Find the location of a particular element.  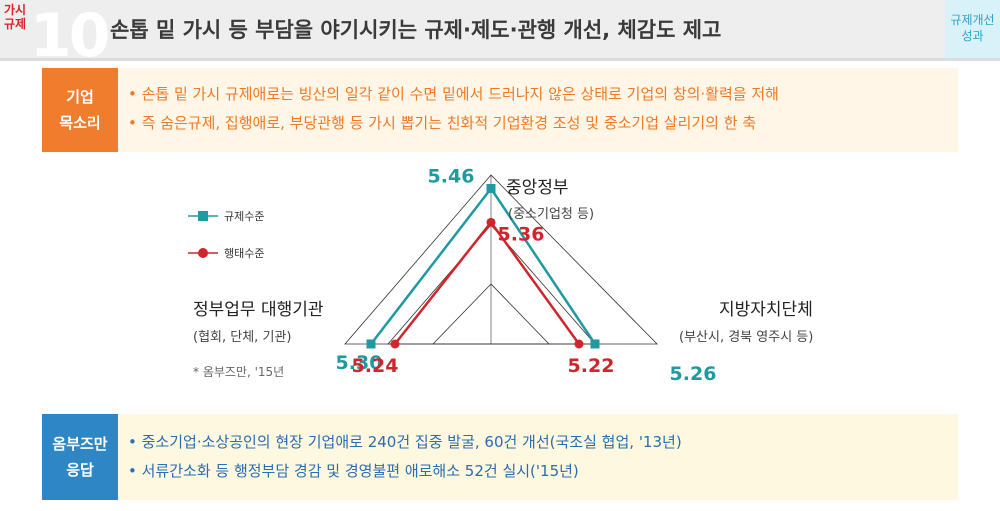

data-label: 5.22 is located at coordinates (591, 366).